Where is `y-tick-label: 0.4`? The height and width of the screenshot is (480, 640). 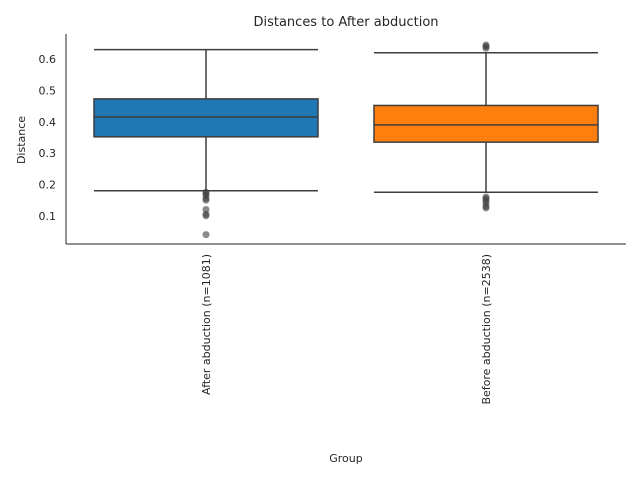
y-tick-label: 0.4 is located at coordinates (48, 122).